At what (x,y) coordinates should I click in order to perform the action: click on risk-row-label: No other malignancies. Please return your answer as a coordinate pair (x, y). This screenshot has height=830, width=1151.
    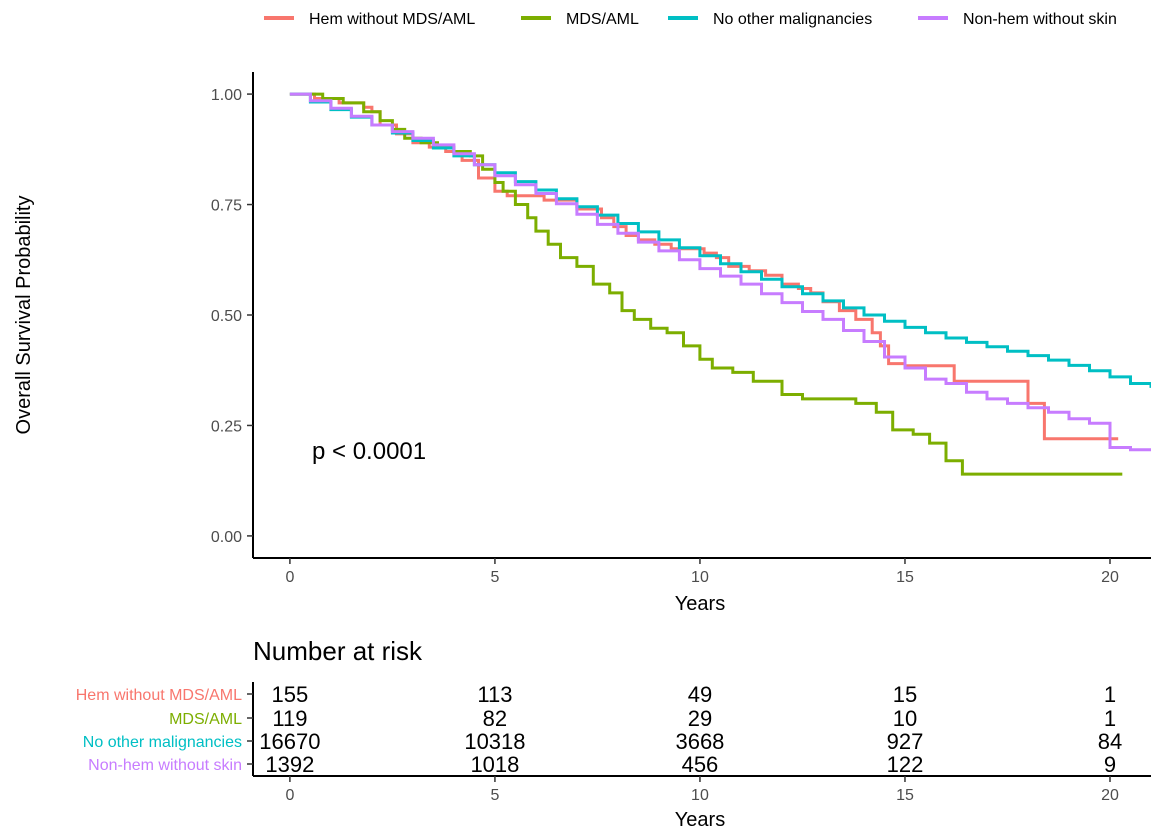
    Looking at the image, I should click on (162, 742).